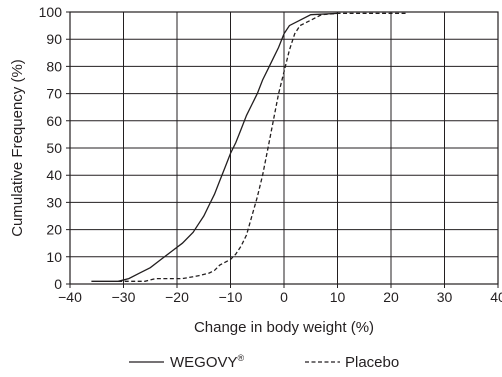 The image size is (502, 377). What do you see at coordinates (372, 362) in the screenshot?
I see `legend-label-placebo: Placebo` at bounding box center [372, 362].